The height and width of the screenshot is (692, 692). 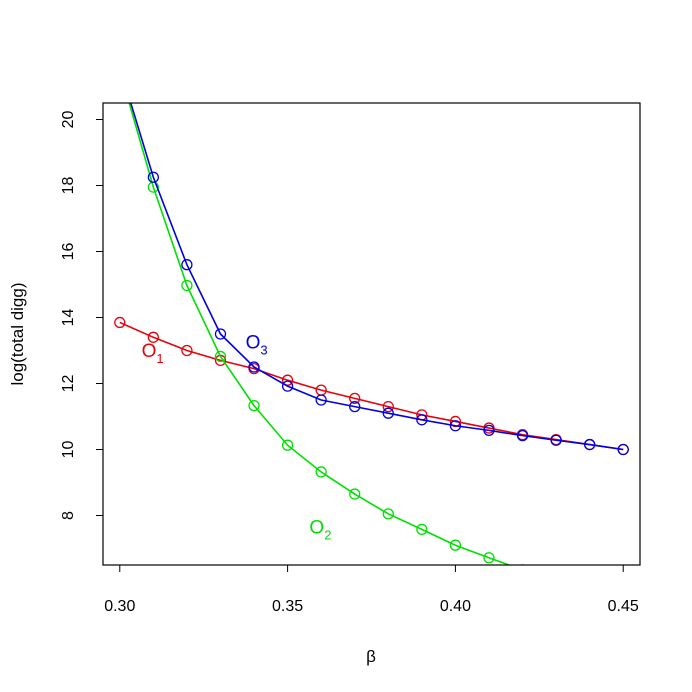 What do you see at coordinates (68, 186) in the screenshot?
I see `y-tick-label: 18` at bounding box center [68, 186].